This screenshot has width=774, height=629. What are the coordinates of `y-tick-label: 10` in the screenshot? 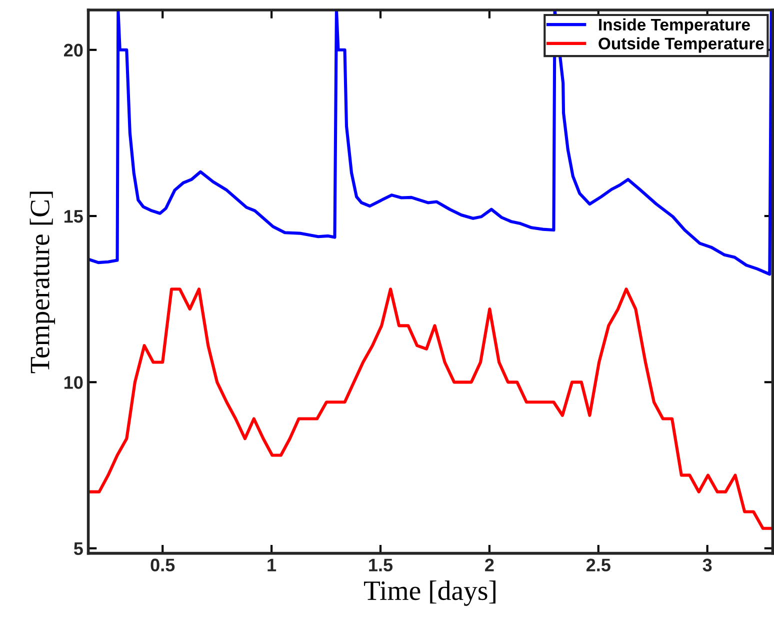 It's located at (73, 382).